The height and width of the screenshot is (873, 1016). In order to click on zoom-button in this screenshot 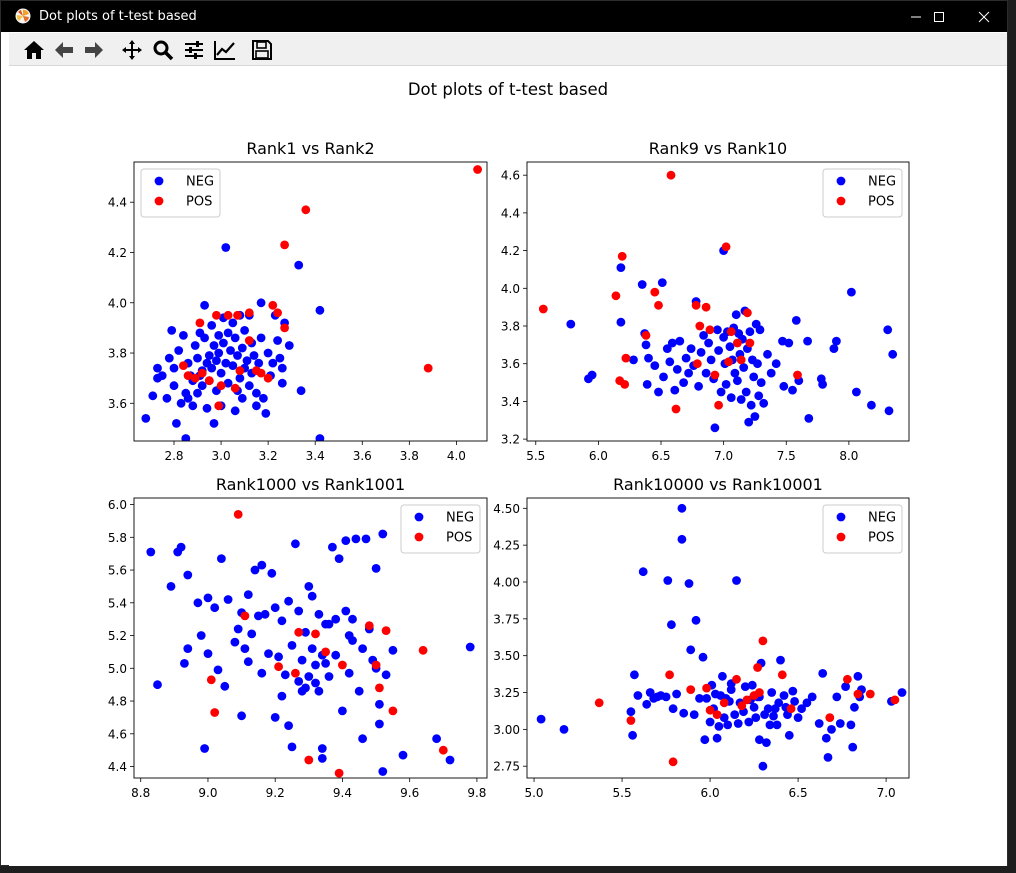, I will do `click(163, 50)`.